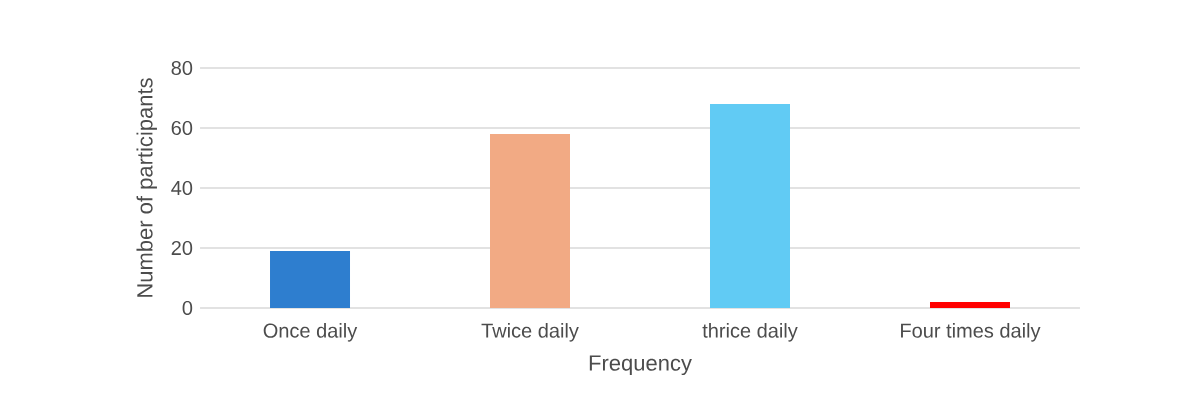 This screenshot has height=412, width=1178. What do you see at coordinates (182, 68) in the screenshot?
I see `y-tick-label: 80` at bounding box center [182, 68].